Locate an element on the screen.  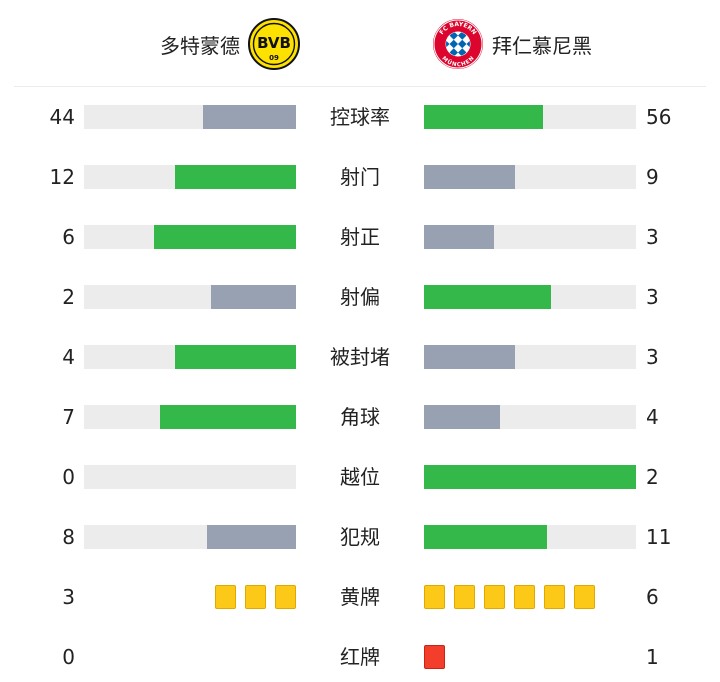
stat-away-value: 9 is located at coordinates (652, 177).